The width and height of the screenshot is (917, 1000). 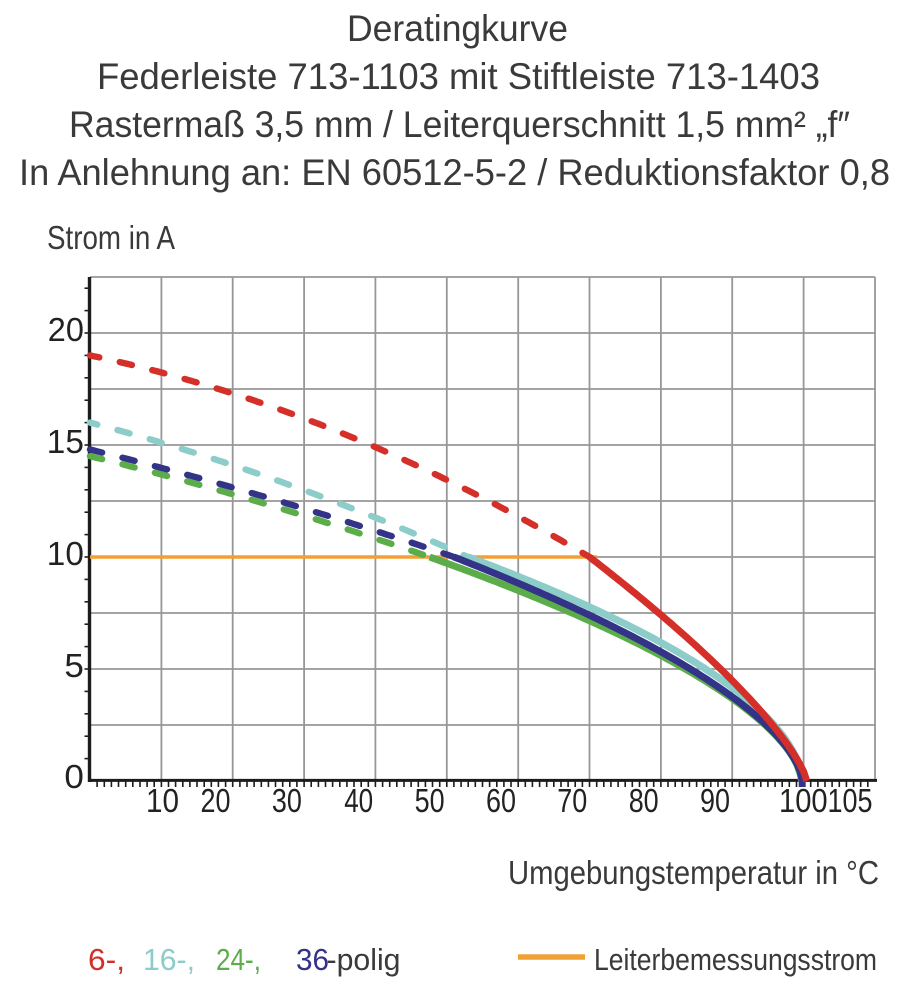 I want to click on svg-text: 60, so click(x=501, y=800).